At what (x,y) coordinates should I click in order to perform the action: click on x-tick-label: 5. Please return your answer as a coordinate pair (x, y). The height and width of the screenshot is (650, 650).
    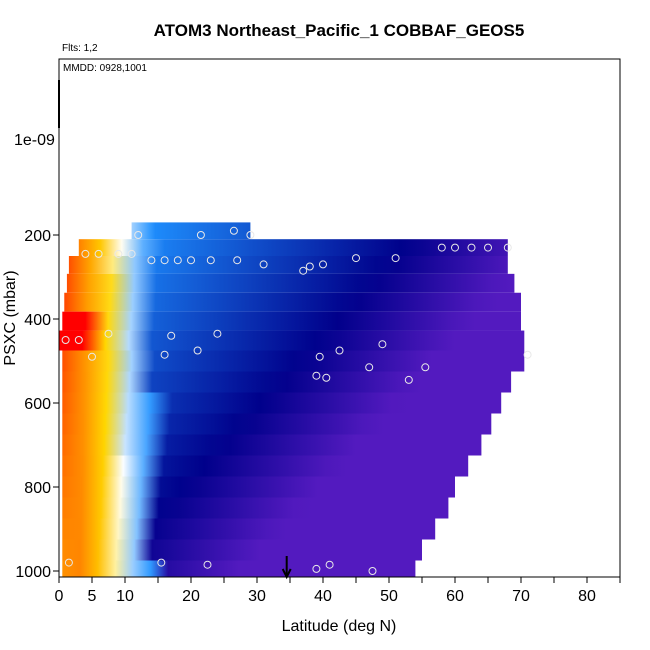
    Looking at the image, I should click on (92, 596).